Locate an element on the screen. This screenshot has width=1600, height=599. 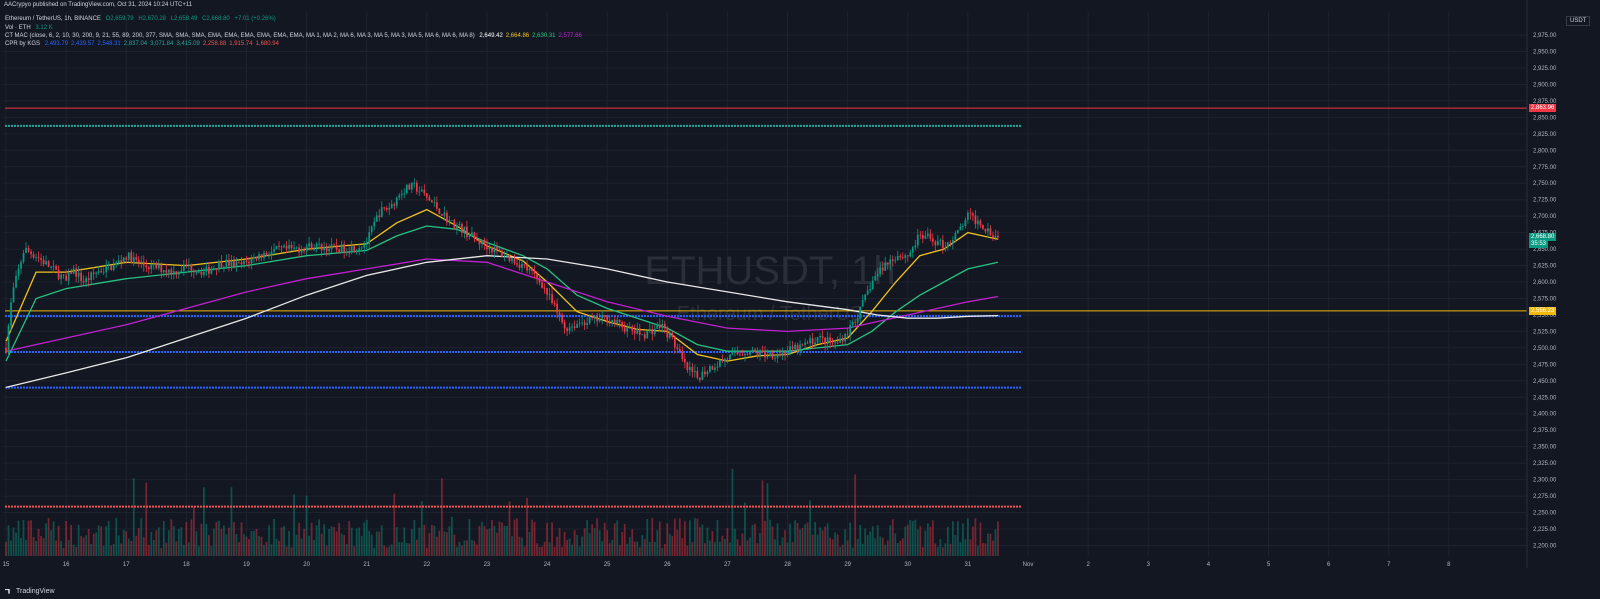
ma-value-3: 2,577.66 is located at coordinates (570, 36).